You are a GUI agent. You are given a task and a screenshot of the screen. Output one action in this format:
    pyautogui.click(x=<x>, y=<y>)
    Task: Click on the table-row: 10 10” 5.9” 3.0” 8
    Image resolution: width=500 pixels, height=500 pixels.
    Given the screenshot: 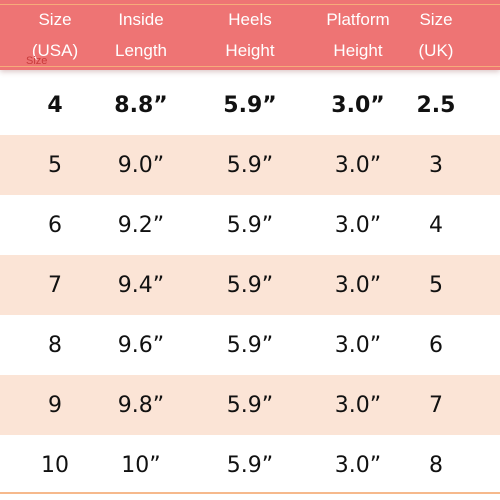 What is the action you would take?
    pyautogui.click(x=250, y=465)
    